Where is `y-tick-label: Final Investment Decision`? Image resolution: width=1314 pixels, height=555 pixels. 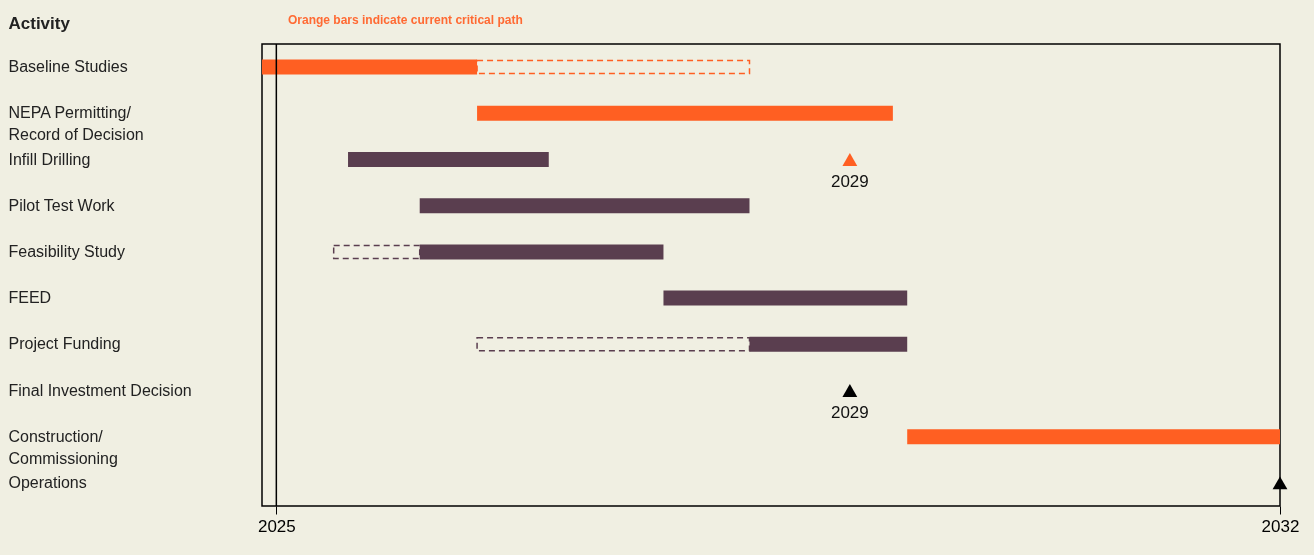 y-tick-label: Final Investment Decision is located at coordinates (100, 390).